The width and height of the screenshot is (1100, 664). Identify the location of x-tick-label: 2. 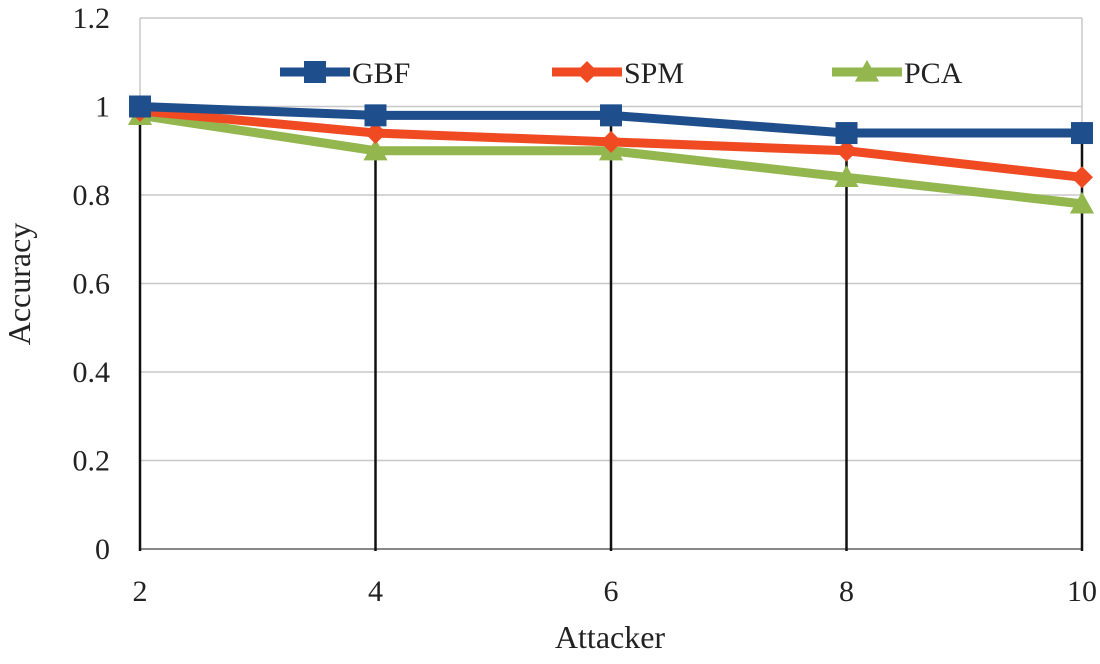
(140, 591).